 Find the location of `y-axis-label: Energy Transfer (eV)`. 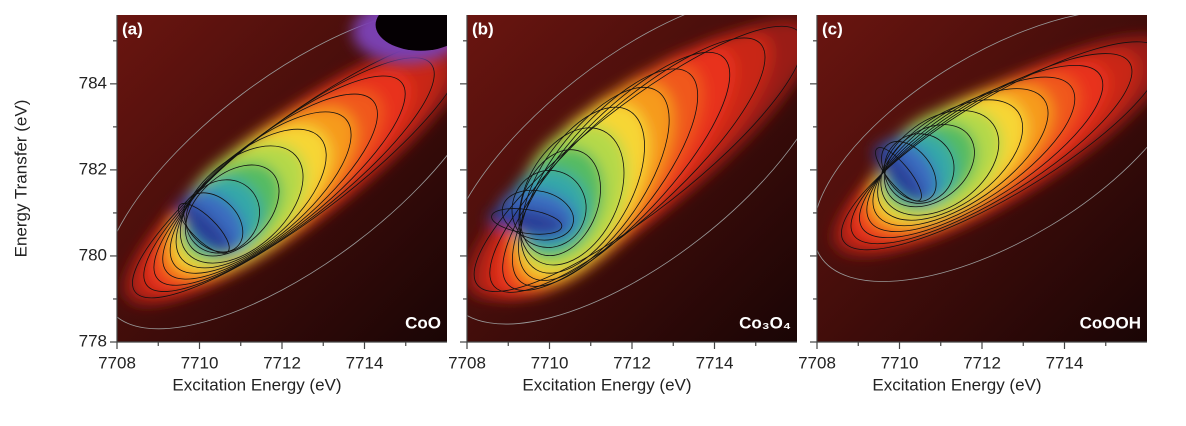

y-axis-label: Energy Transfer (eV) is located at coordinates (20, 179).